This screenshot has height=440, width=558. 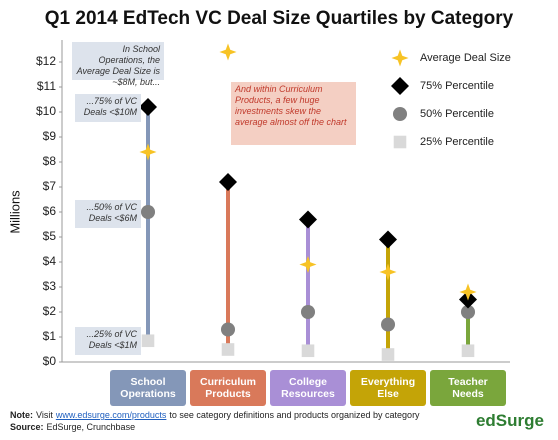 I want to click on y-tick-label: $5, so click(x=50, y=236).